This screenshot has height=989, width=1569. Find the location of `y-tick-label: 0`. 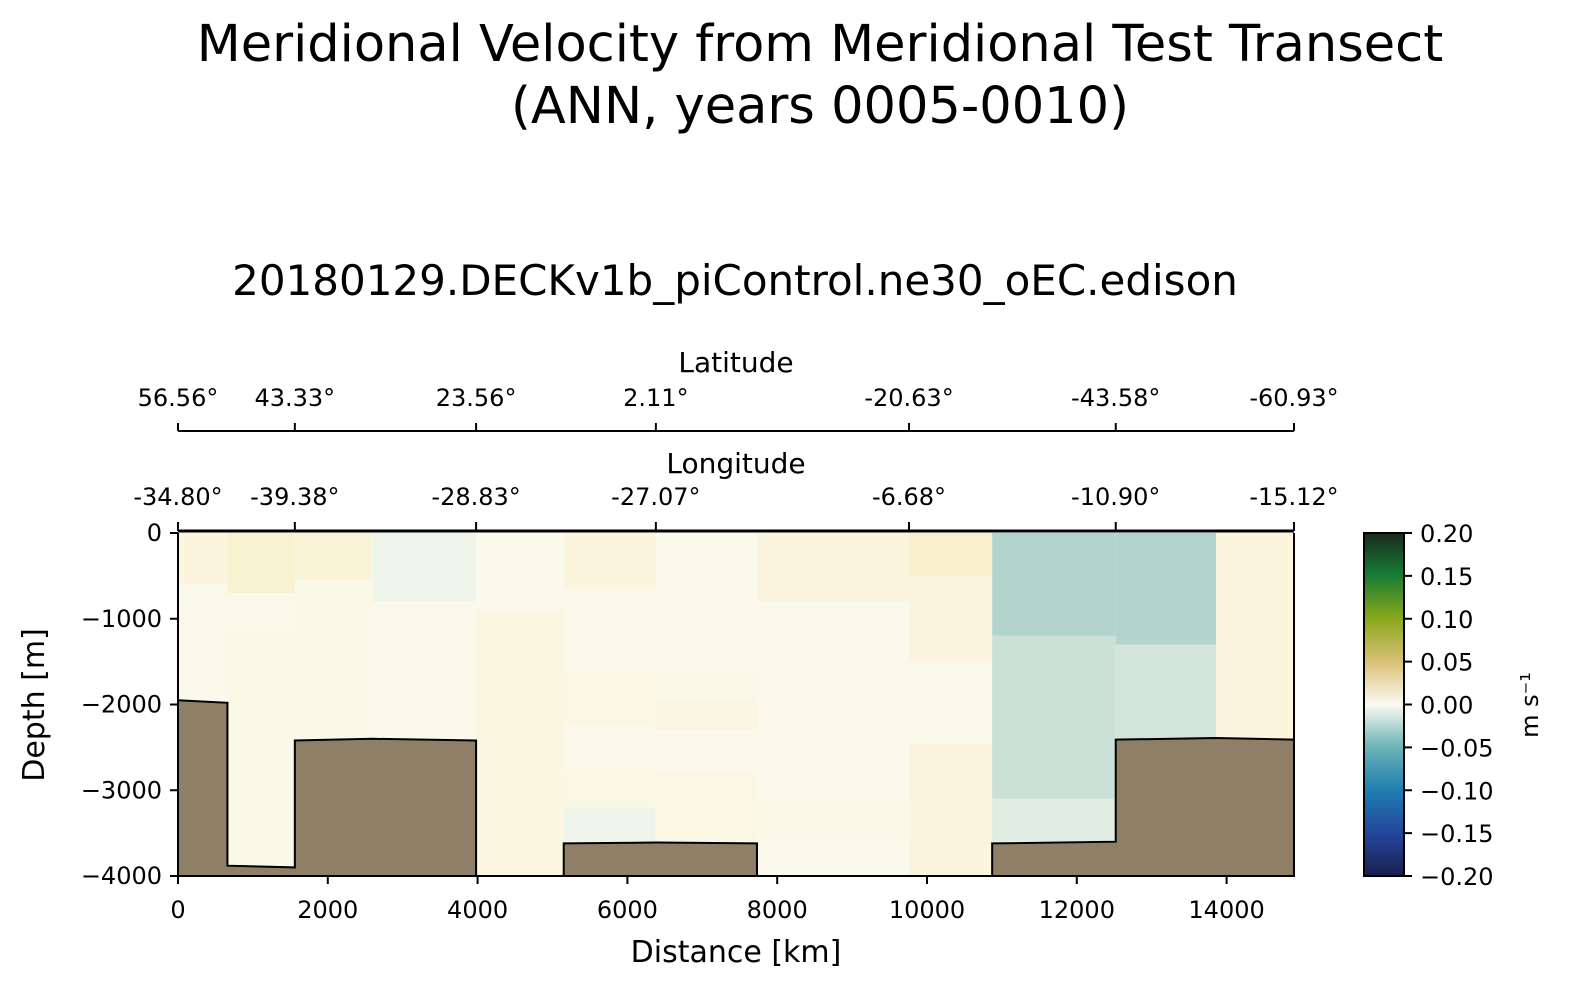

y-tick-label: 0 is located at coordinates (154, 533).